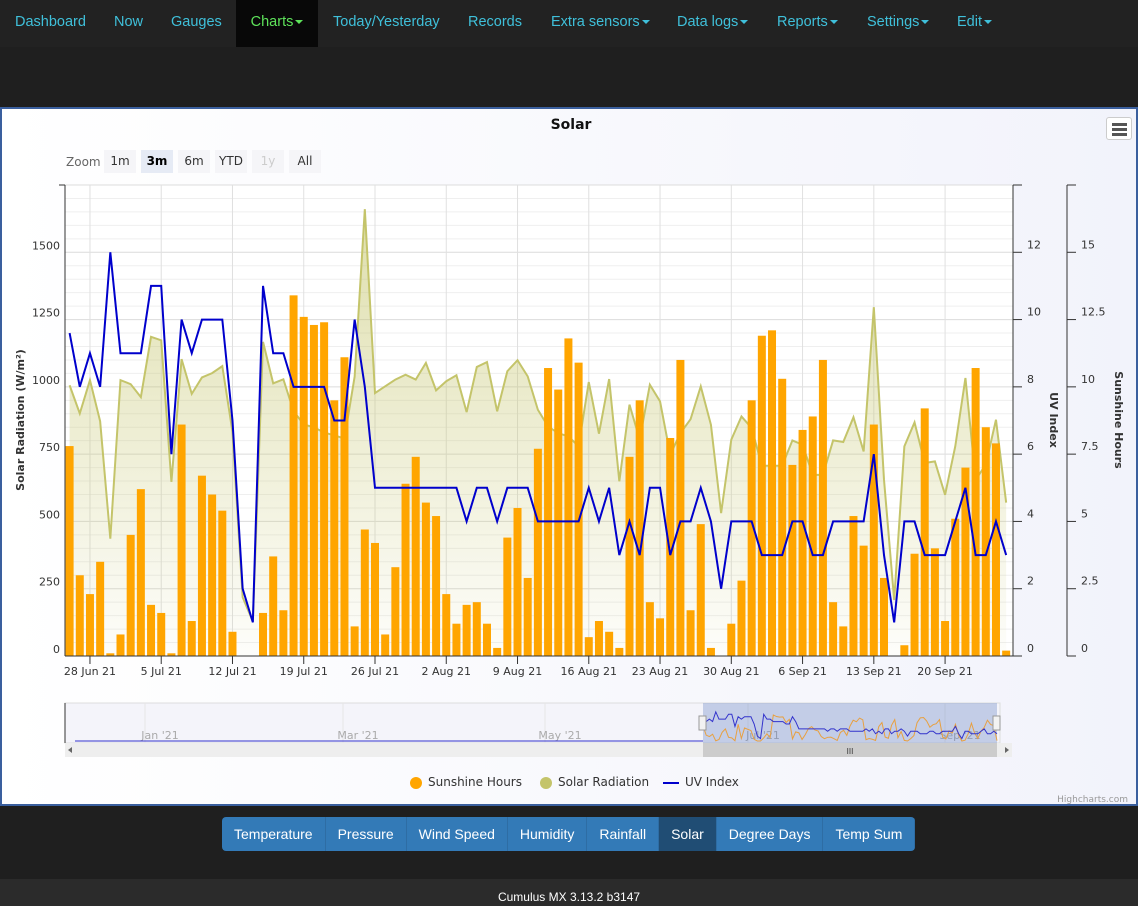 The height and width of the screenshot is (906, 1138). Describe the element at coordinates (713, 23) in the screenshot. I see `nav-item-data-logs: Data logs` at that location.